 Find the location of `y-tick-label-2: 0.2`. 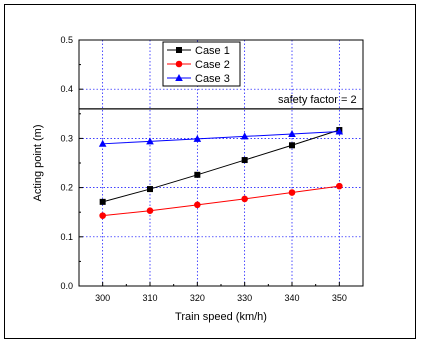

y-tick-label-2: 0.2 is located at coordinates (66, 188).